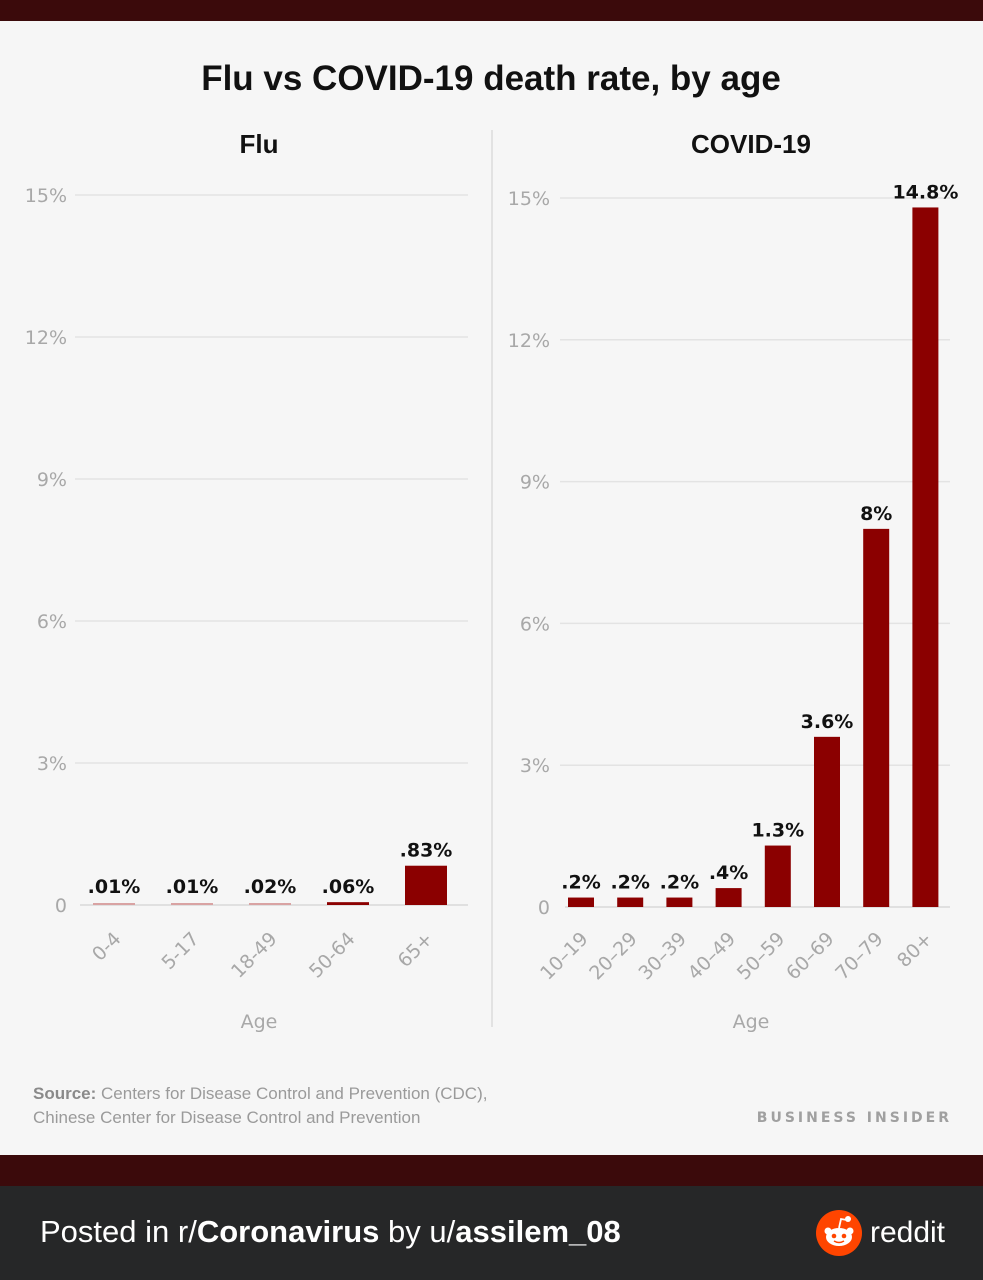 The height and width of the screenshot is (1280, 983). What do you see at coordinates (827, 722) in the screenshot?
I see `data-label: 3.6%` at bounding box center [827, 722].